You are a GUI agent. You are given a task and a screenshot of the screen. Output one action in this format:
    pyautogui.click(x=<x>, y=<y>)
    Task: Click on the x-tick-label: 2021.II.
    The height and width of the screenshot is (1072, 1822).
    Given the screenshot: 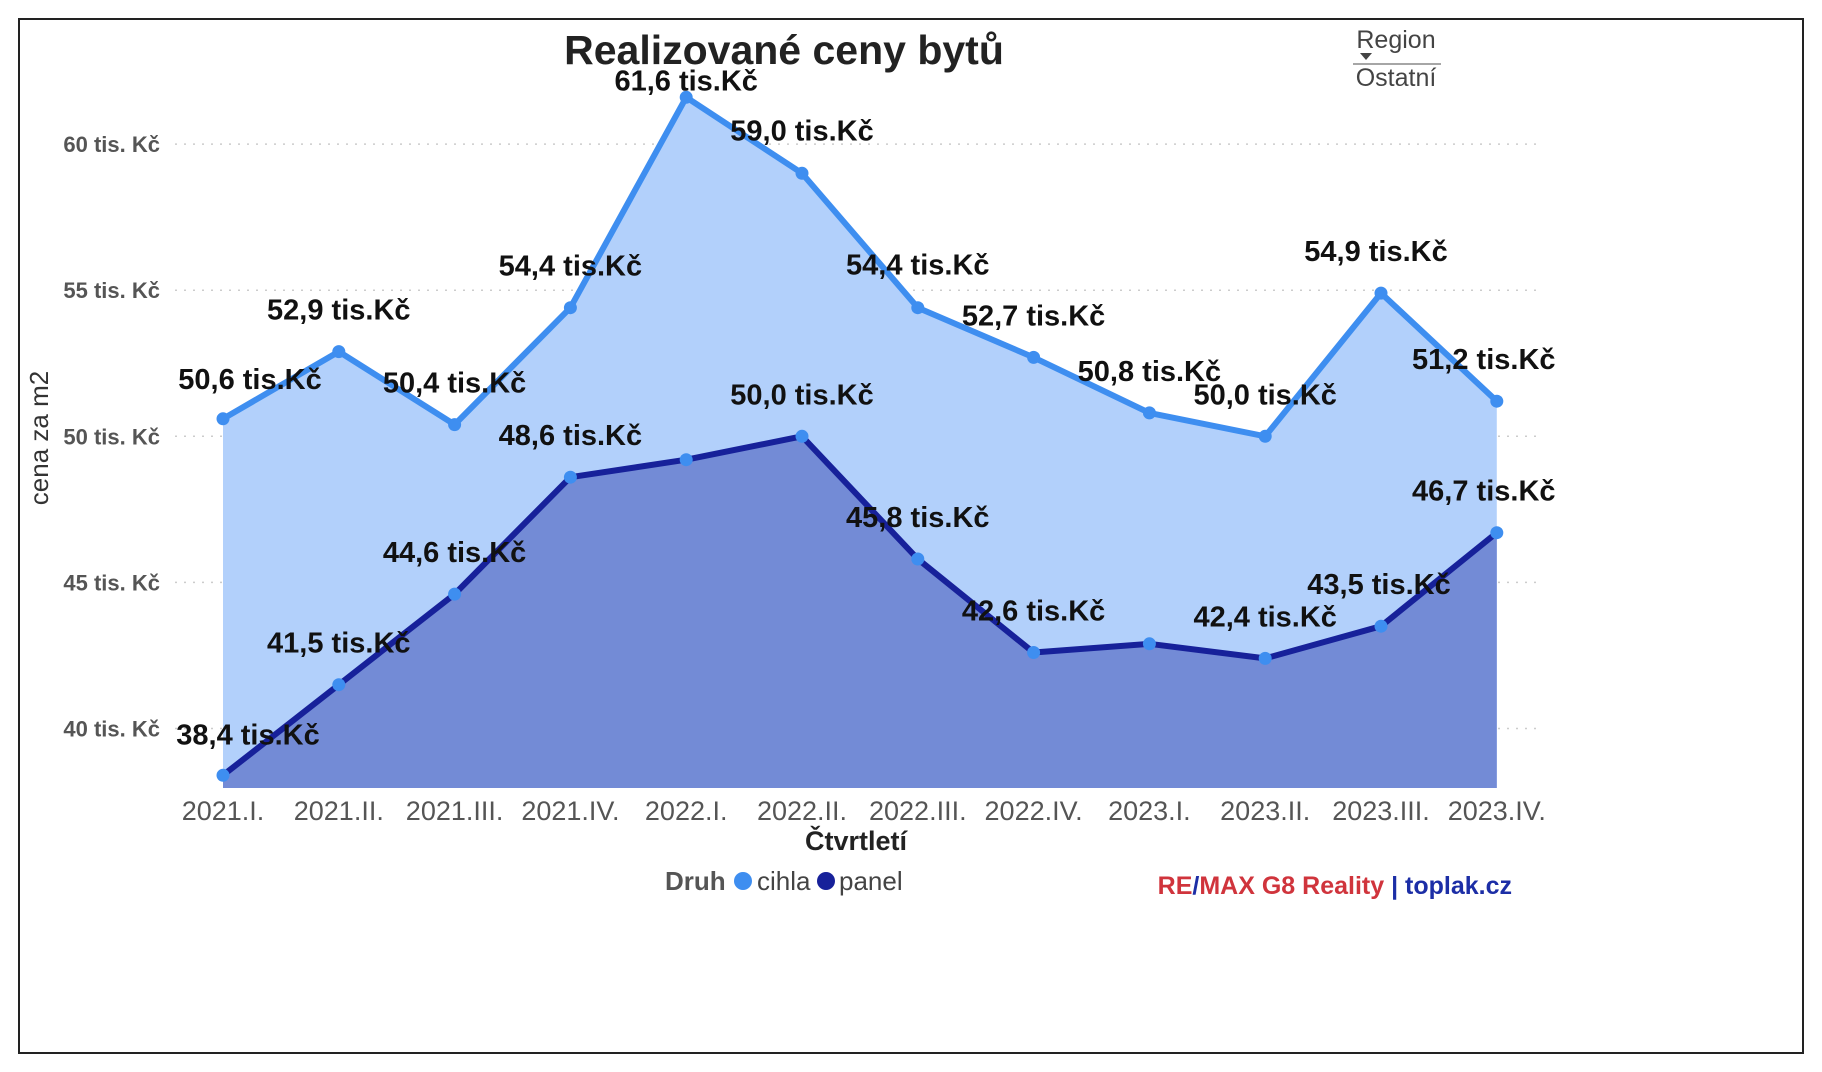 What is the action you would take?
    pyautogui.click(x=339, y=811)
    